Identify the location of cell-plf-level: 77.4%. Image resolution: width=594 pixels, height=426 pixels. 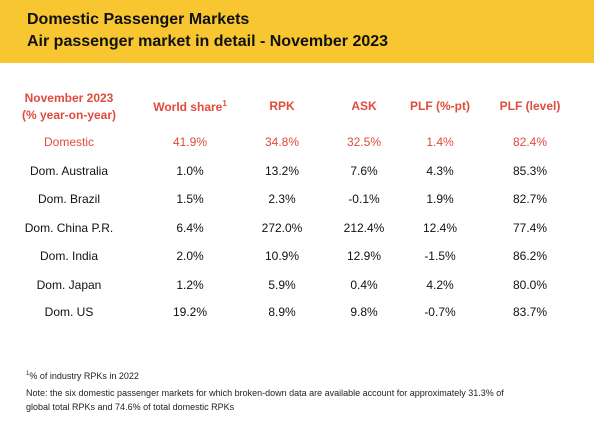
(530, 228).